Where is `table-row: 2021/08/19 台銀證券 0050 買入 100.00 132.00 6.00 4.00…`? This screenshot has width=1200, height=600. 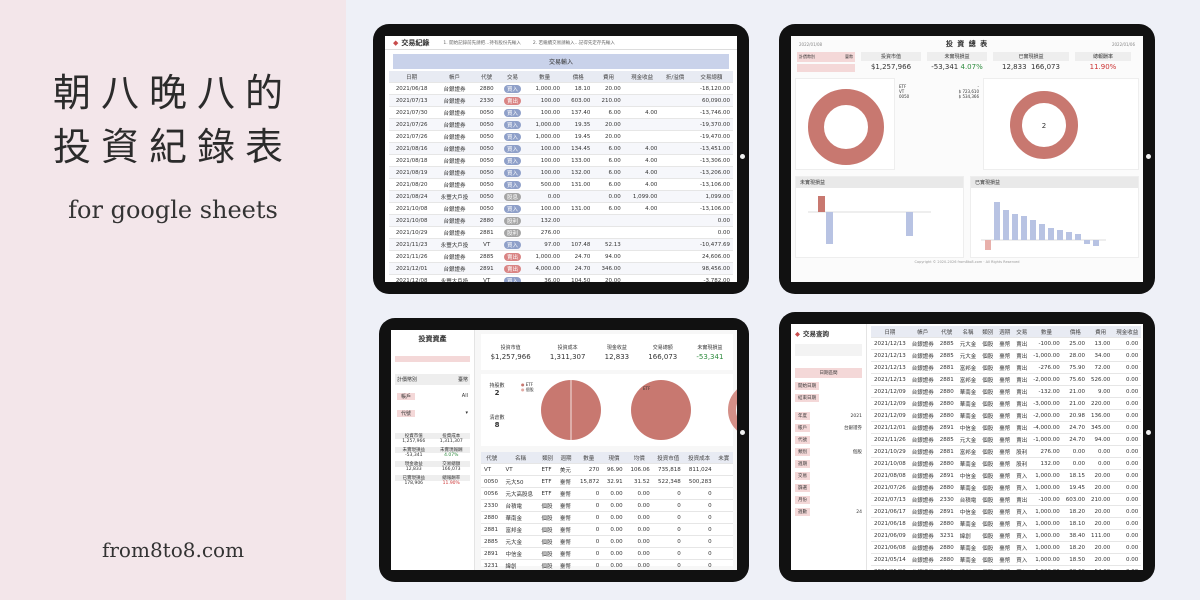
table-row: 2021/08/19 台銀證券 0050 買入 100.00 132.00 6.00 4.00… is located at coordinates (561, 172).